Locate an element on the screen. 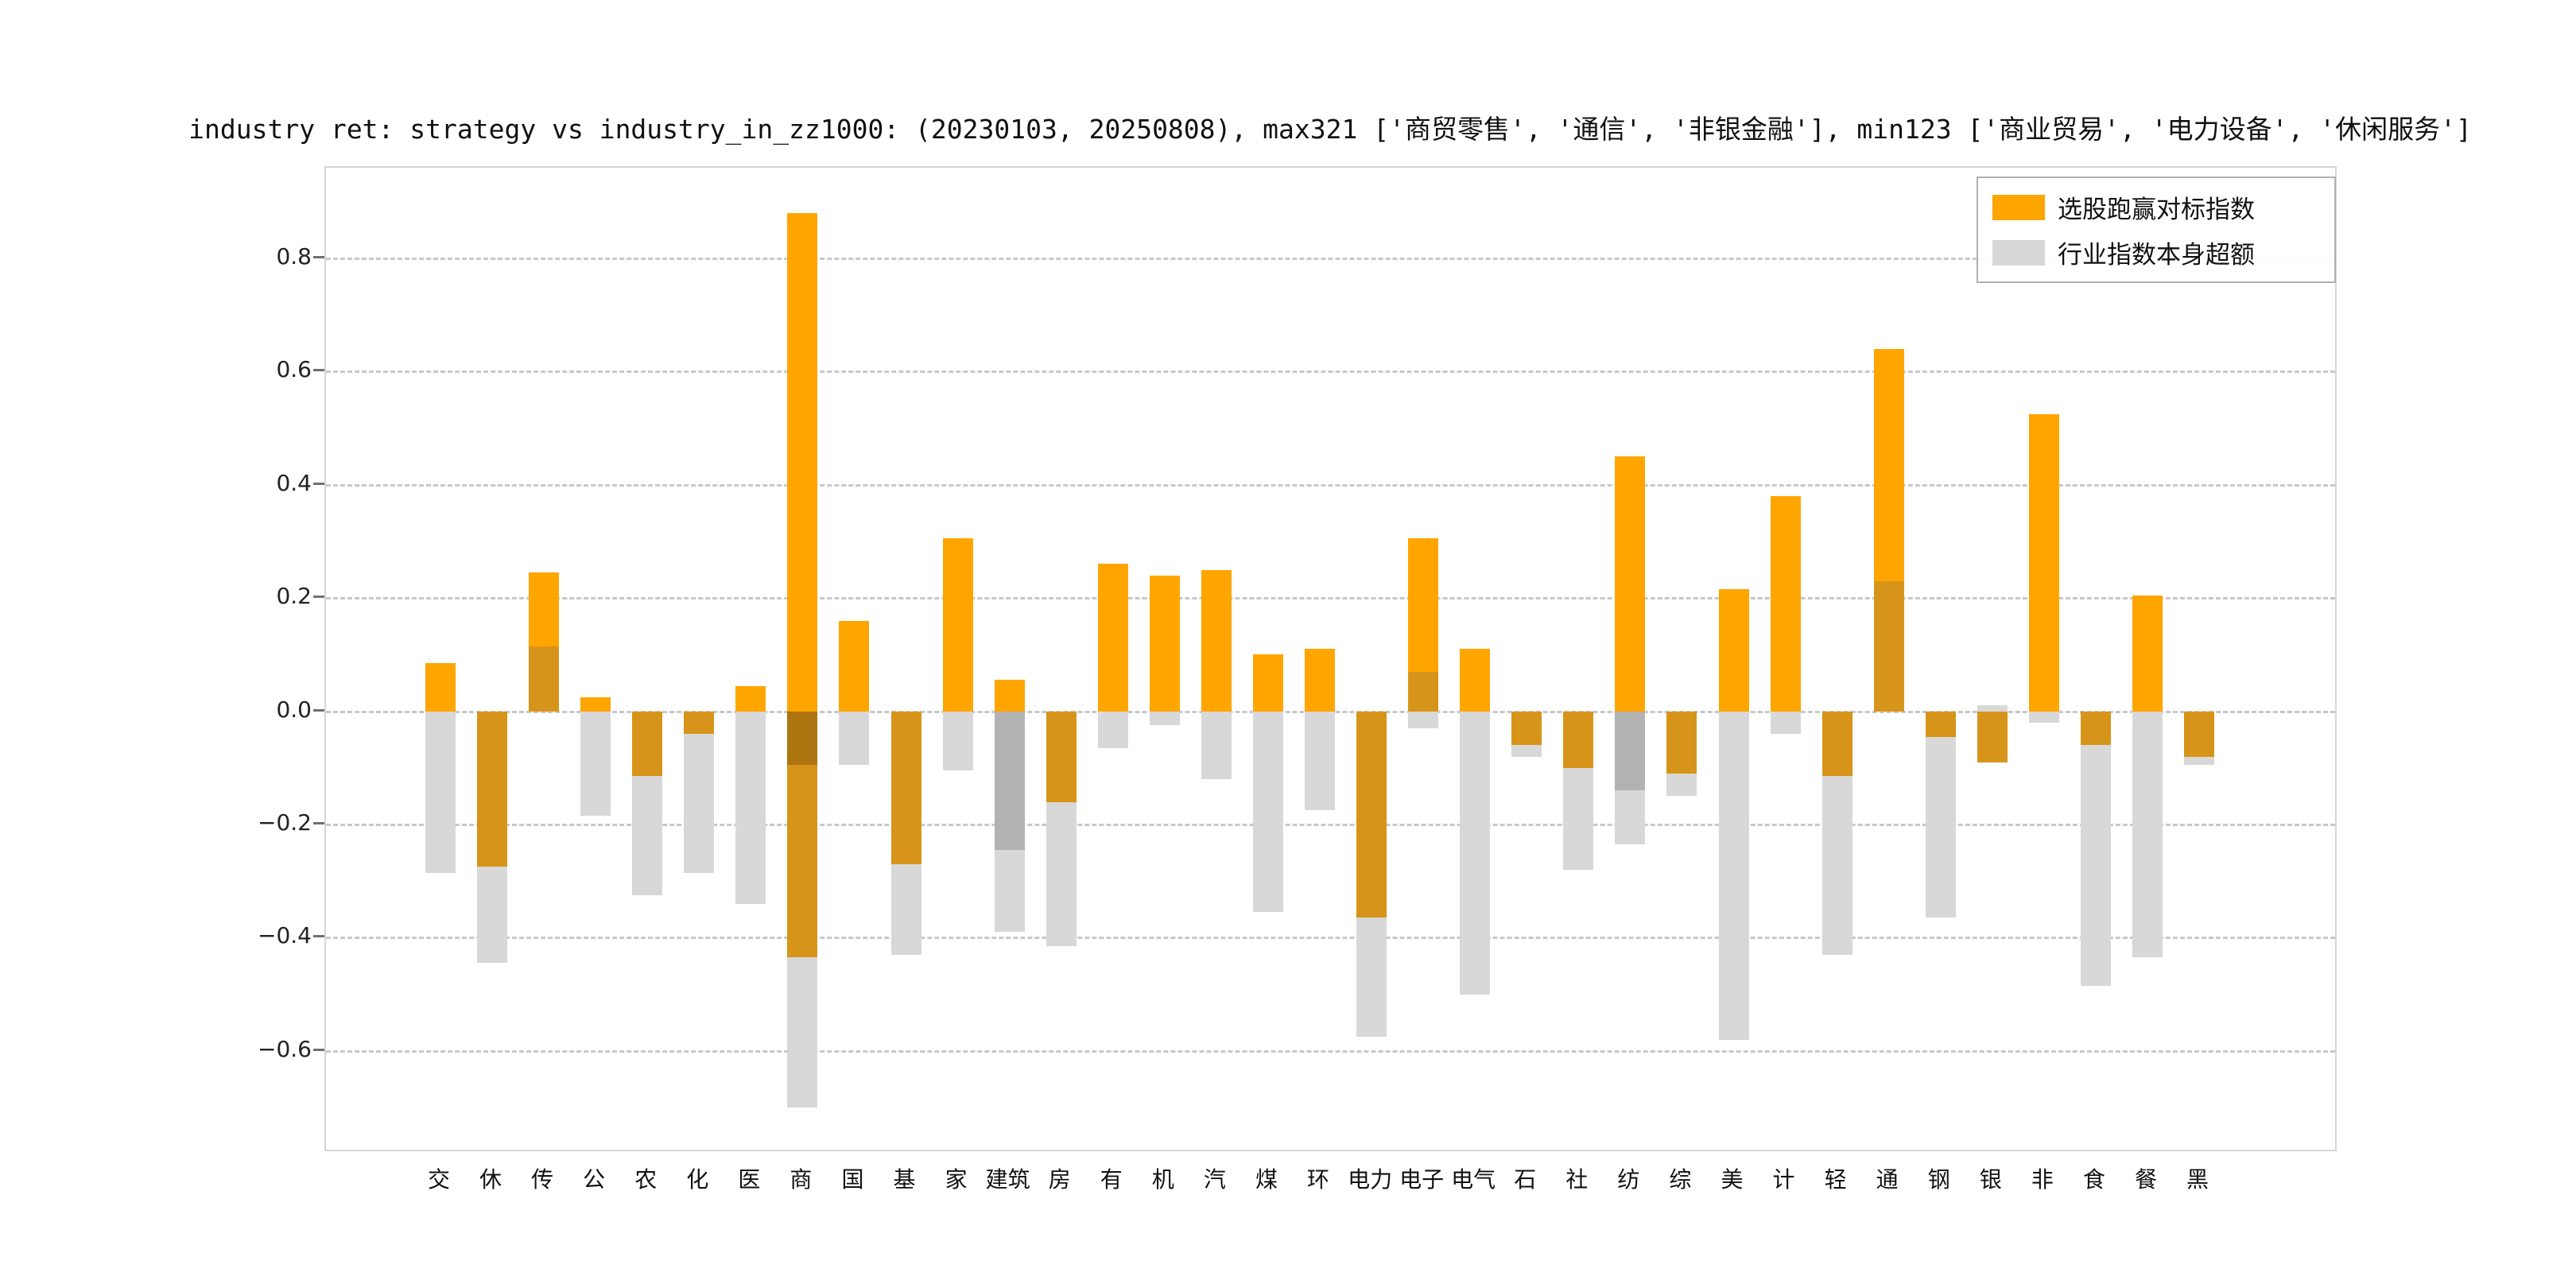 The width and height of the screenshot is (2576, 1288). x-tick-label: 有 is located at coordinates (1111, 1179).